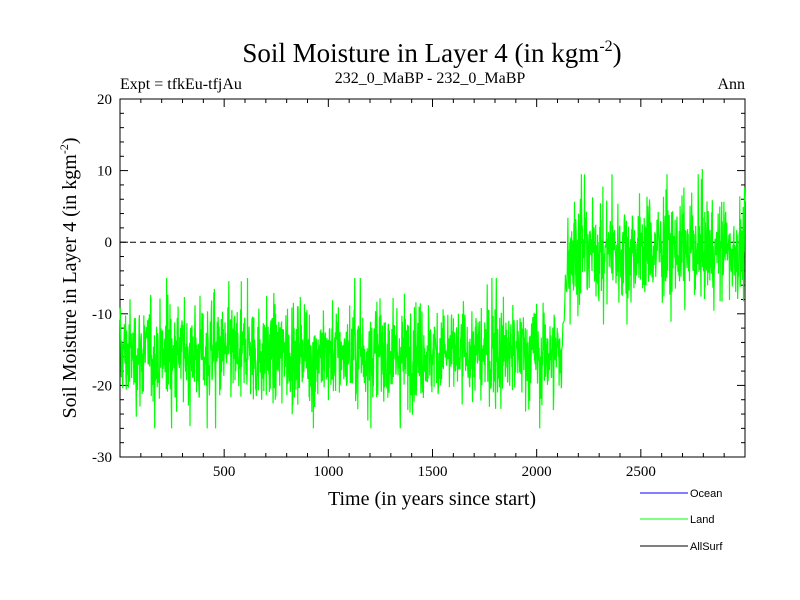  What do you see at coordinates (537, 472) in the screenshot?
I see `x-tick-label: 2000` at bounding box center [537, 472].